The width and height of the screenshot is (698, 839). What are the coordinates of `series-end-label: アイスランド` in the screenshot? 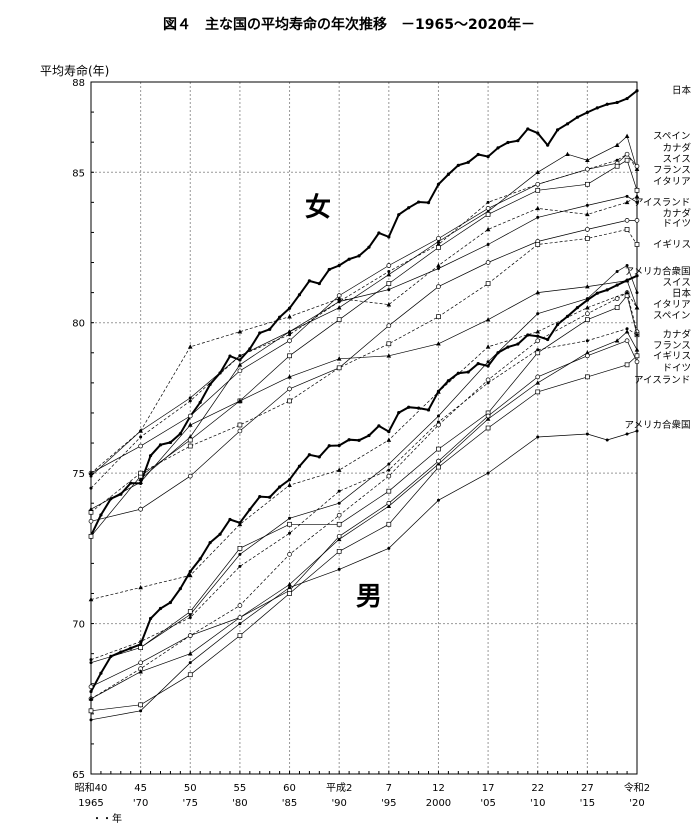 It's located at (662, 380).